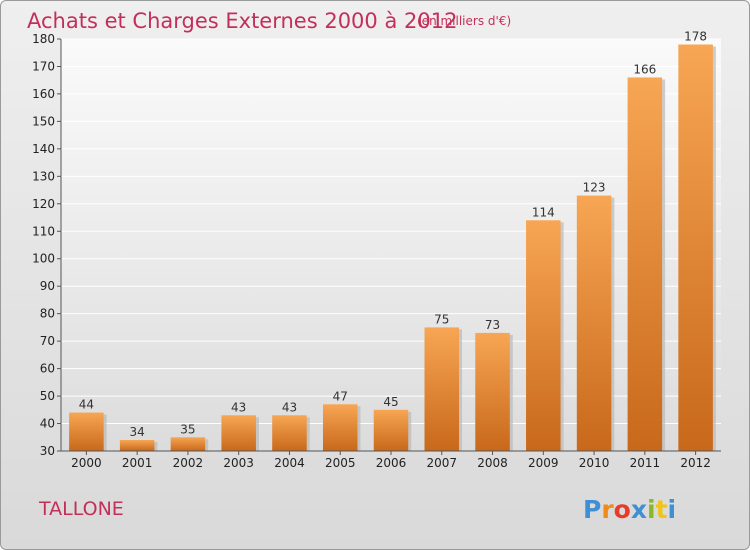  Describe the element at coordinates (492, 325) in the screenshot. I see `data-label: 73` at that location.